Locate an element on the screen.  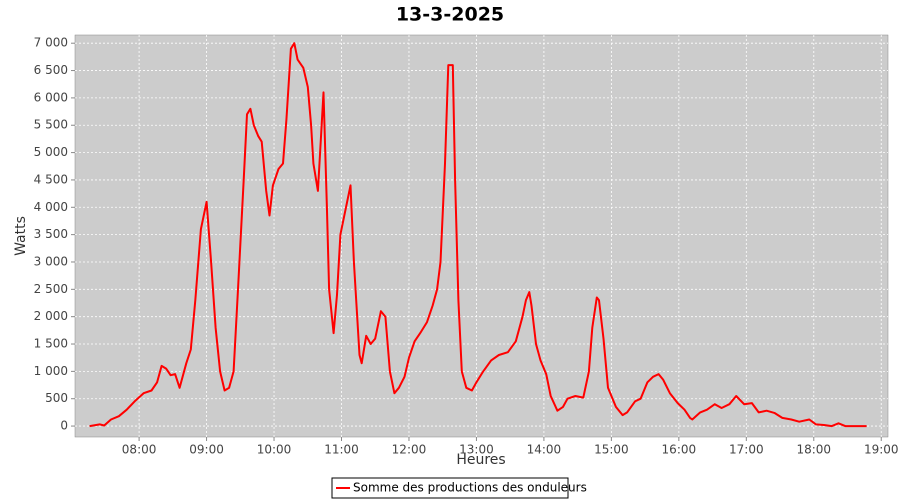
x-tick-label: 08:00 is located at coordinates (139, 450).